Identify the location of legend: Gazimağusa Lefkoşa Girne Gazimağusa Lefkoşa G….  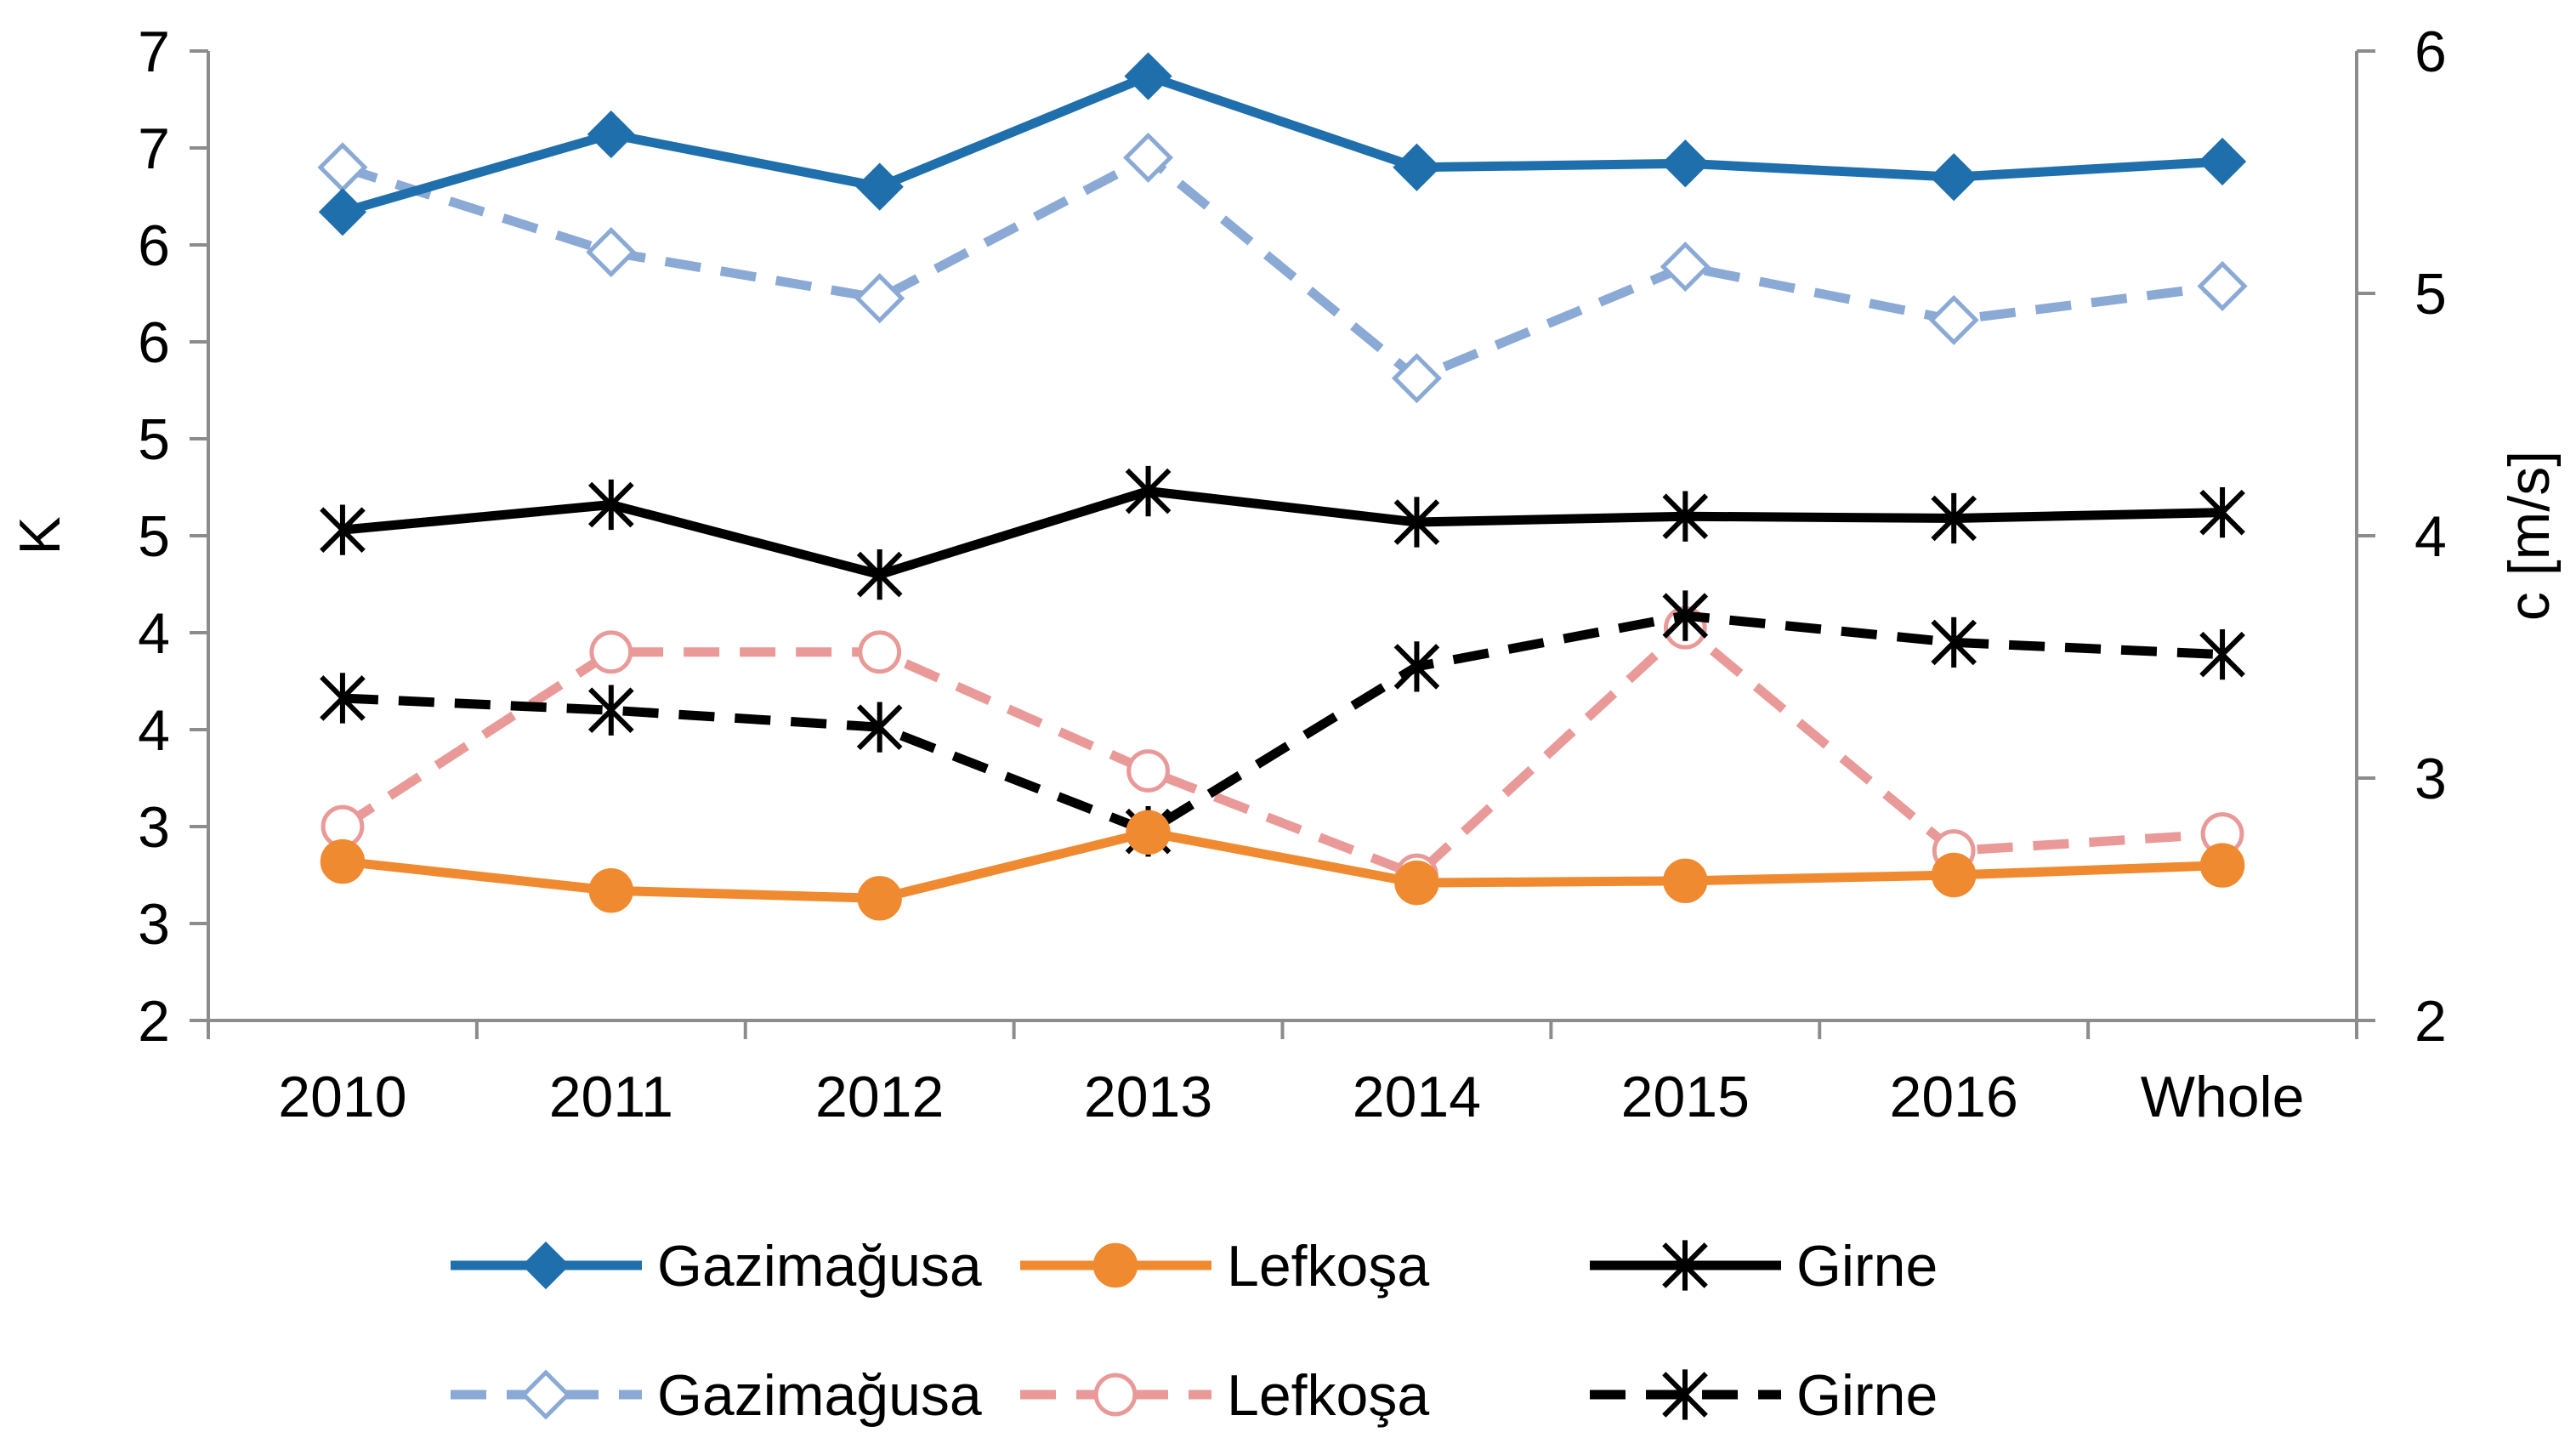
(1194, 1331).